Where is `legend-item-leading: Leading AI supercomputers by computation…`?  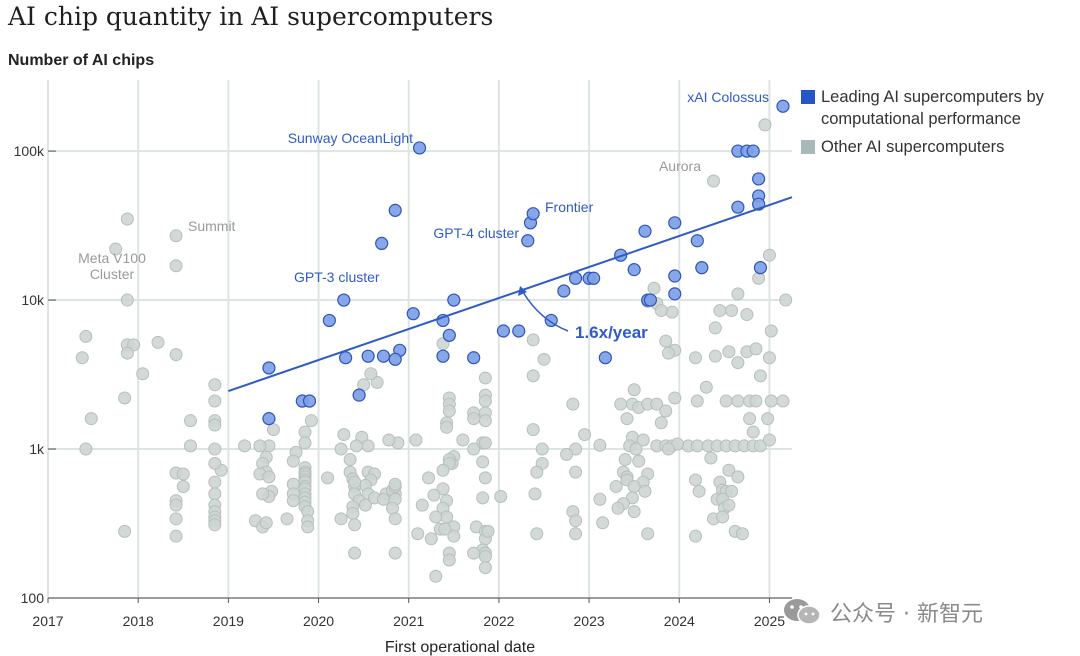
legend-item-leading: Leading AI supercomputers by computation… is located at coordinates (940, 108).